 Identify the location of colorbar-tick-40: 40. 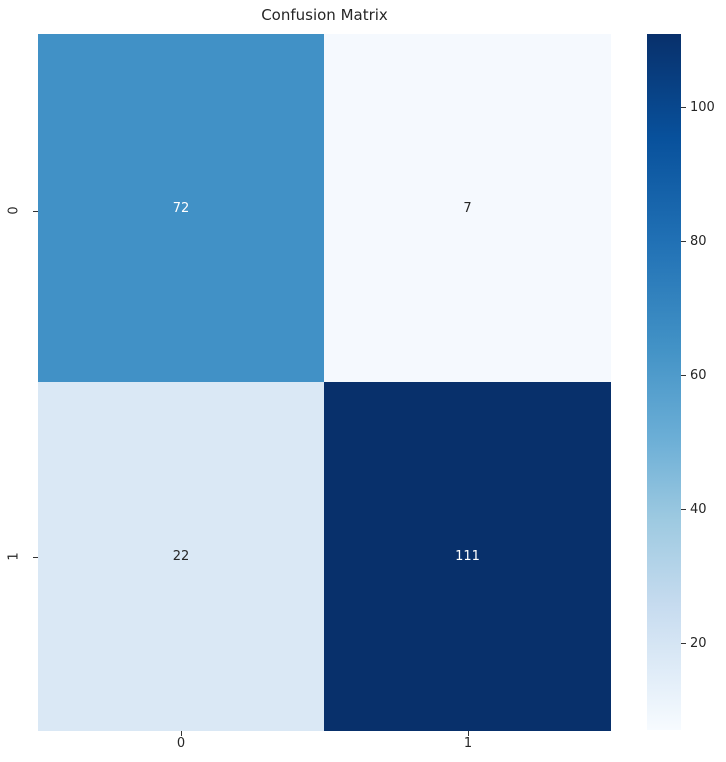
(694, 509).